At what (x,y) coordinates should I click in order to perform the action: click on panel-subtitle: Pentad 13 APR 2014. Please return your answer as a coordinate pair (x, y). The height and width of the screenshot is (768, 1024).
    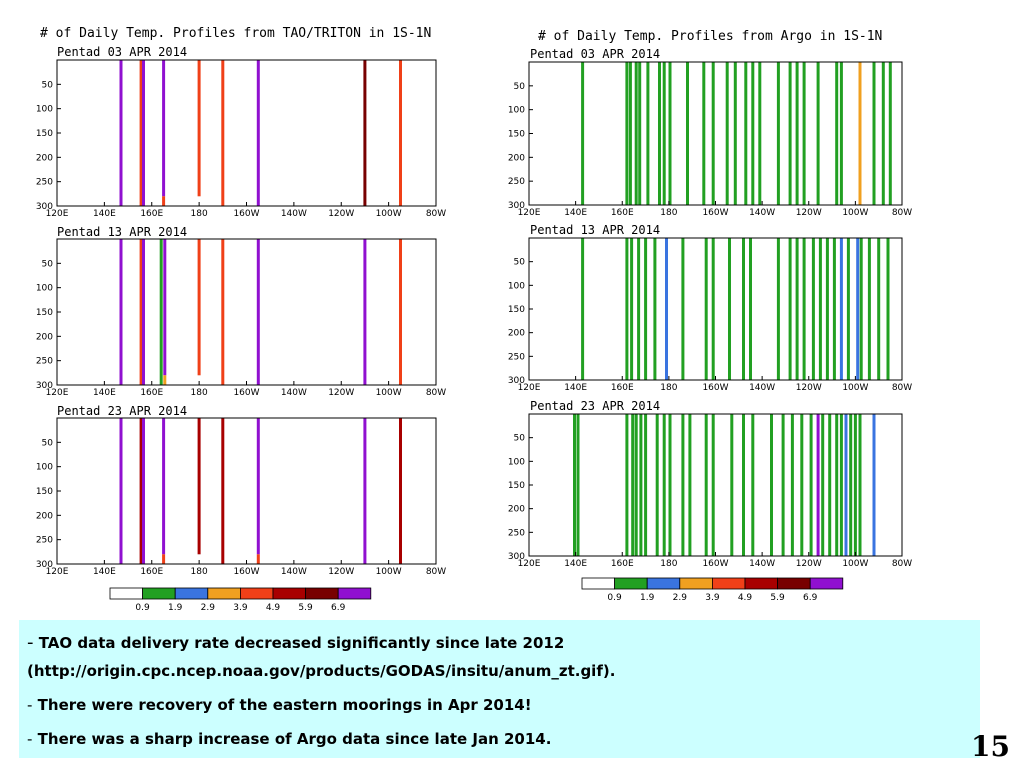
    Looking at the image, I should click on (122, 232).